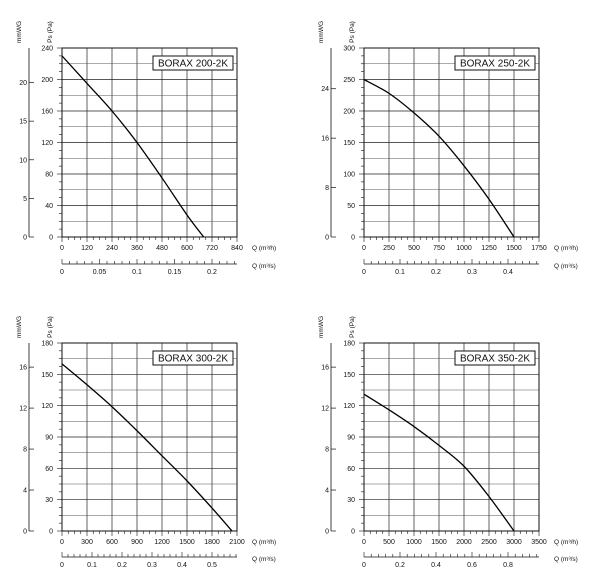  What do you see at coordinates (349, 175) in the screenshot?
I see `y-tick-label-pa: 100` at bounding box center [349, 175].